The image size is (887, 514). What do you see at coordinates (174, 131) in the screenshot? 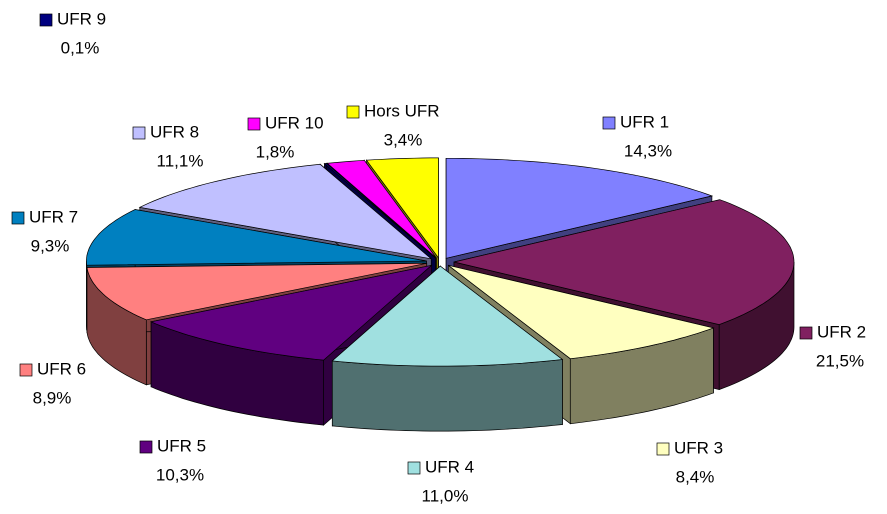
I see `slice-label: UFR 8` at bounding box center [174, 131].